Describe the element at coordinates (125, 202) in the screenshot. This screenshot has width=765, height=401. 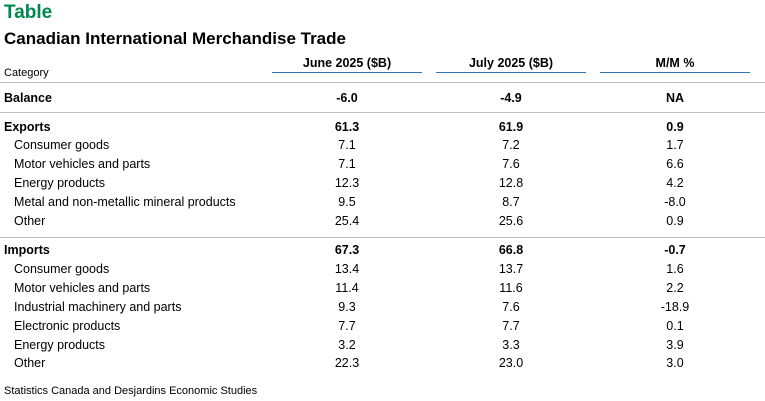
I see `row-label: Metal and non-metallic mineral products` at that location.